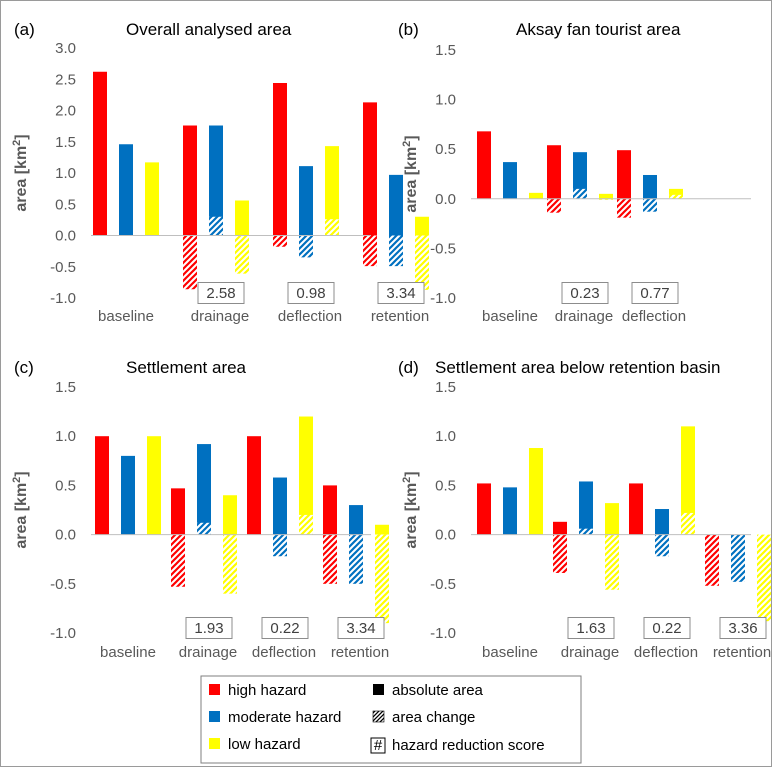  What do you see at coordinates (214, 716) in the screenshot?
I see `legend-swatch-moderate` at bounding box center [214, 716].